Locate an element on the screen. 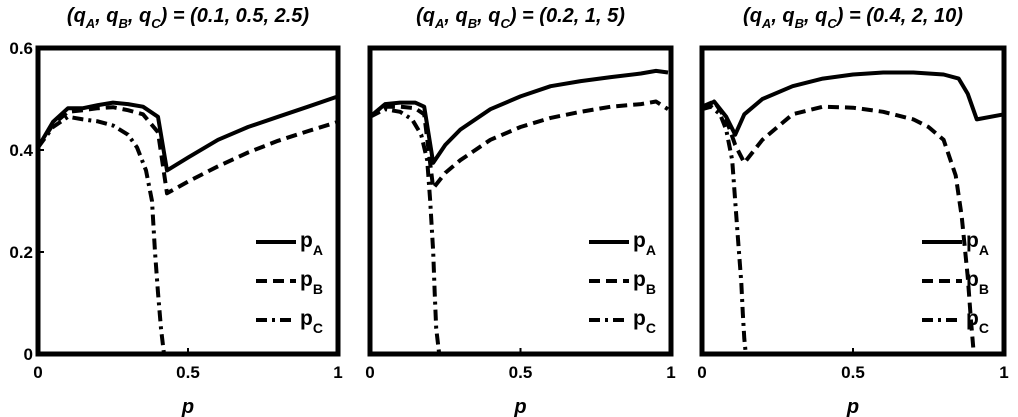 The height and width of the screenshot is (417, 1018). y-tick-label: 0.2 is located at coordinates (21, 252).